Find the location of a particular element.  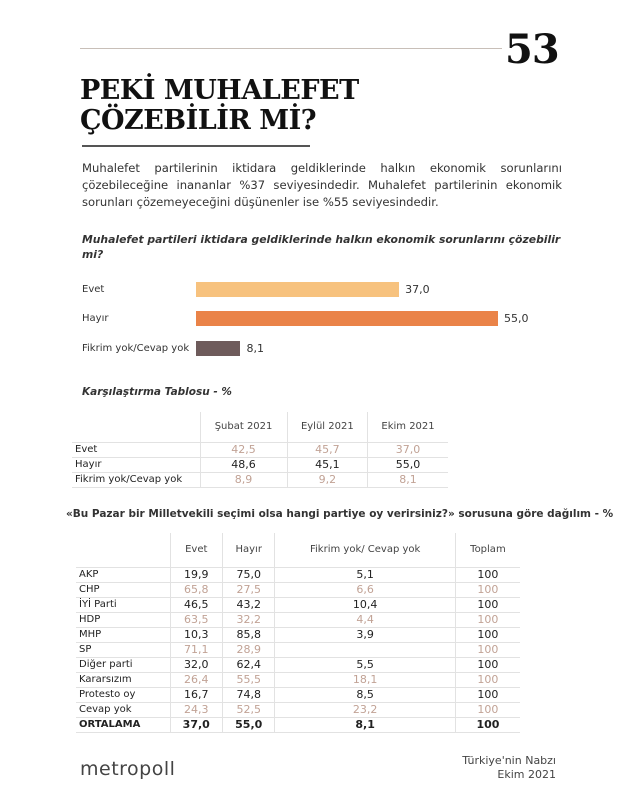

table-header: Evet Hayır Fikrim yok/ Cevap yok Toplam is located at coordinates (298, 550).